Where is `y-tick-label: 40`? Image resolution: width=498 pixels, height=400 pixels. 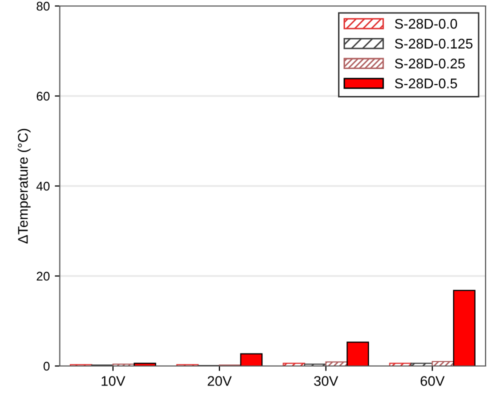
y-tick-label: 40 is located at coordinates (43, 186).